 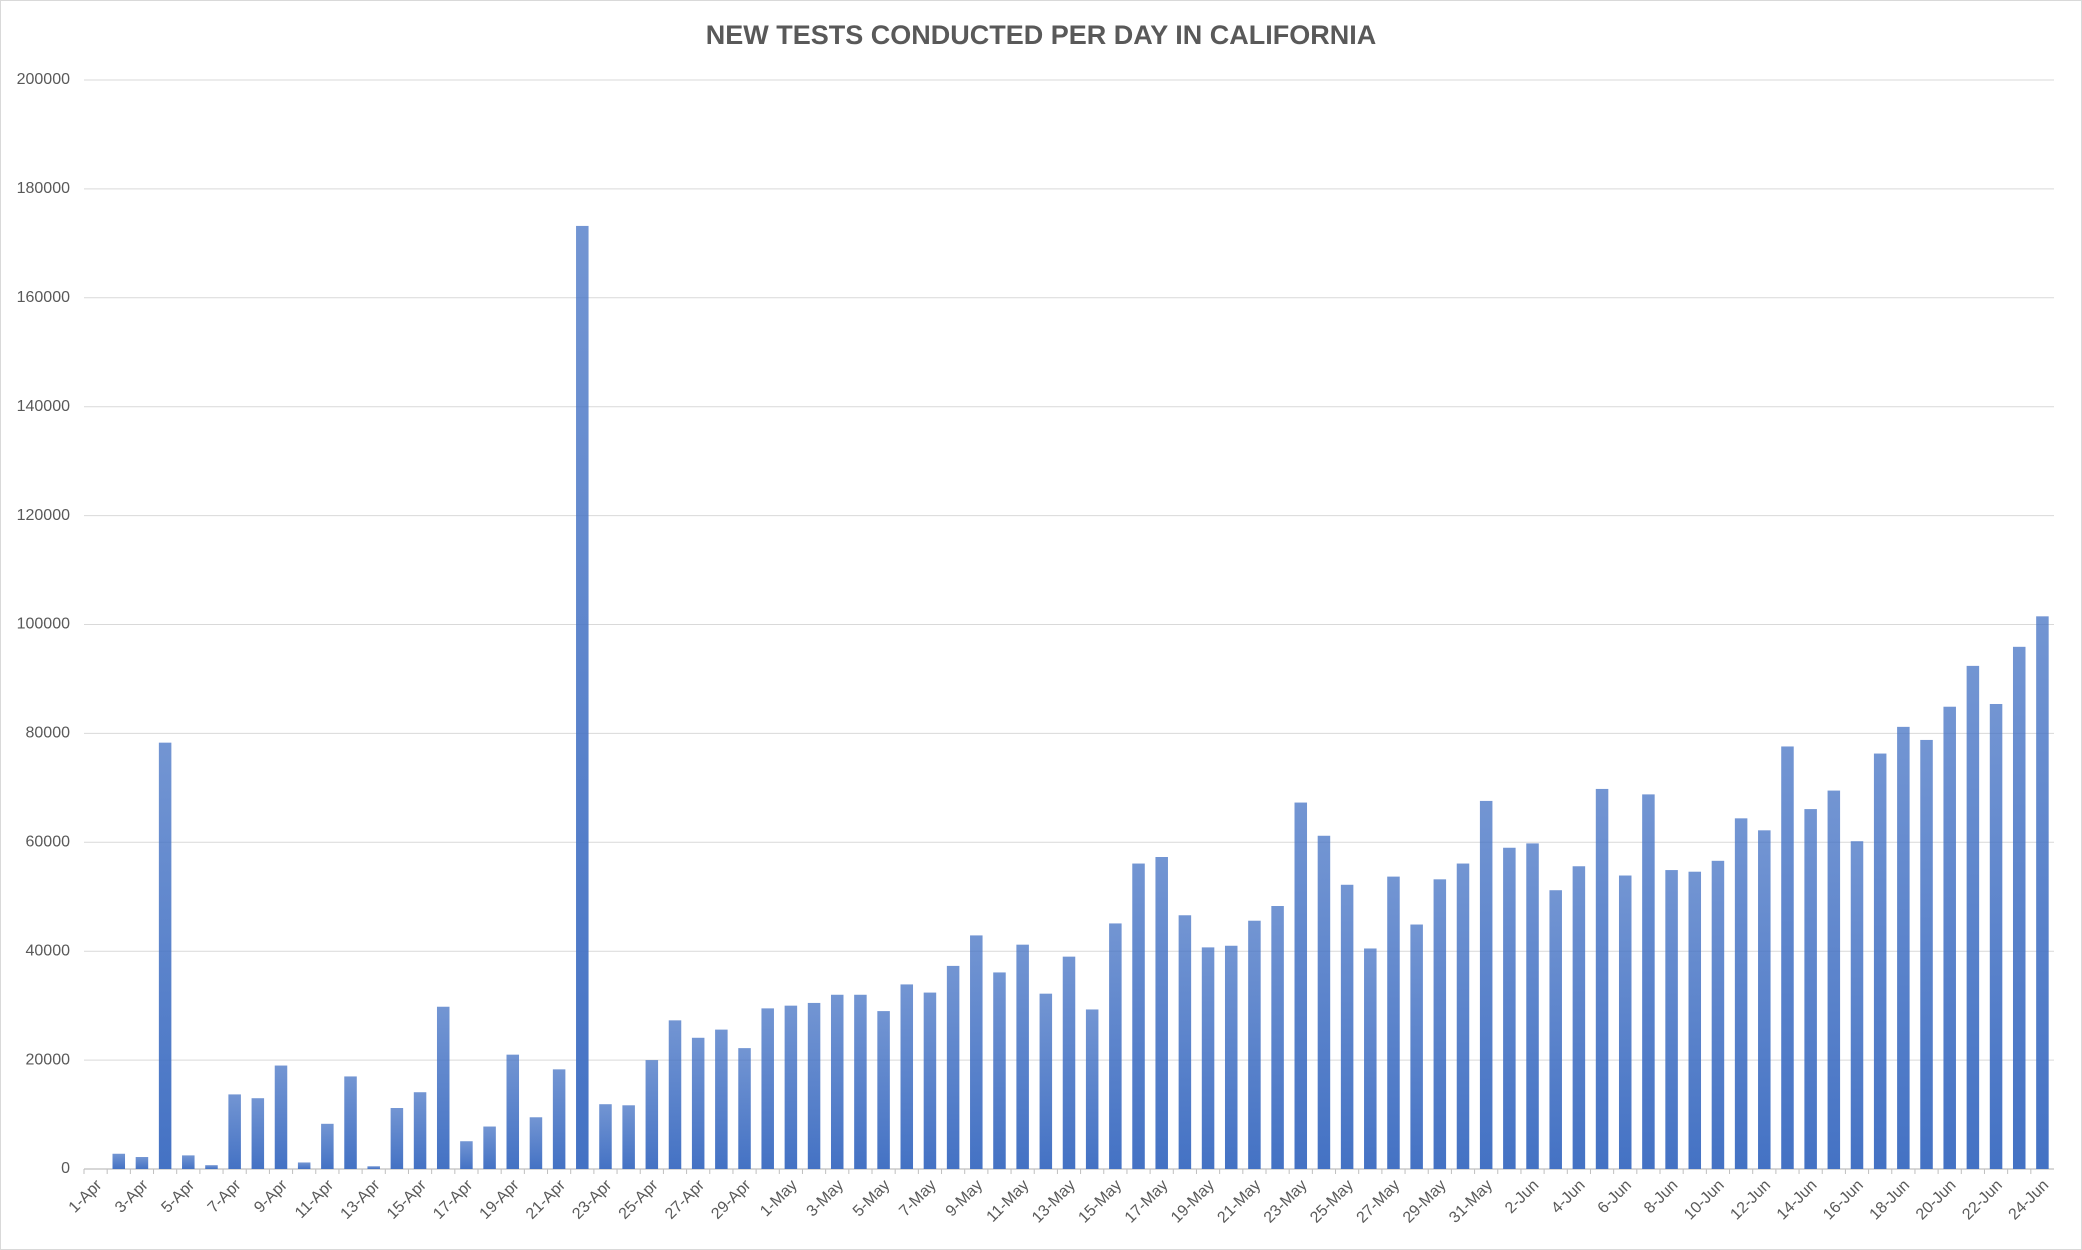 I want to click on y-tick-label: 0, so click(x=65, y=1168).